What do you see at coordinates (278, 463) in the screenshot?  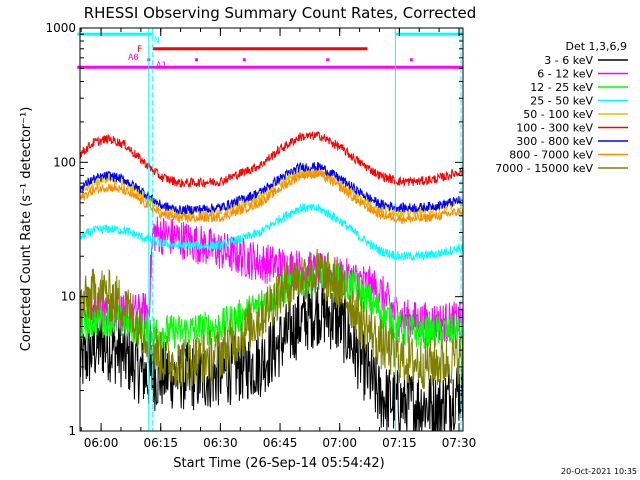 I see `x-axis-label: Start Time (26-Sep-14 05:54:42)` at bounding box center [278, 463].